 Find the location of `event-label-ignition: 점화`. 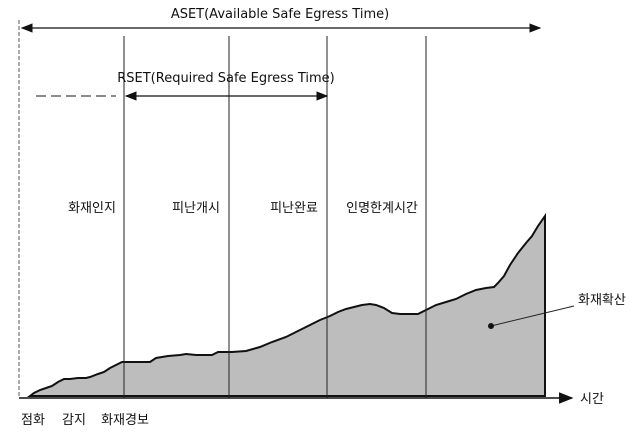

event-label-ignition: 점화 is located at coordinates (33, 420).